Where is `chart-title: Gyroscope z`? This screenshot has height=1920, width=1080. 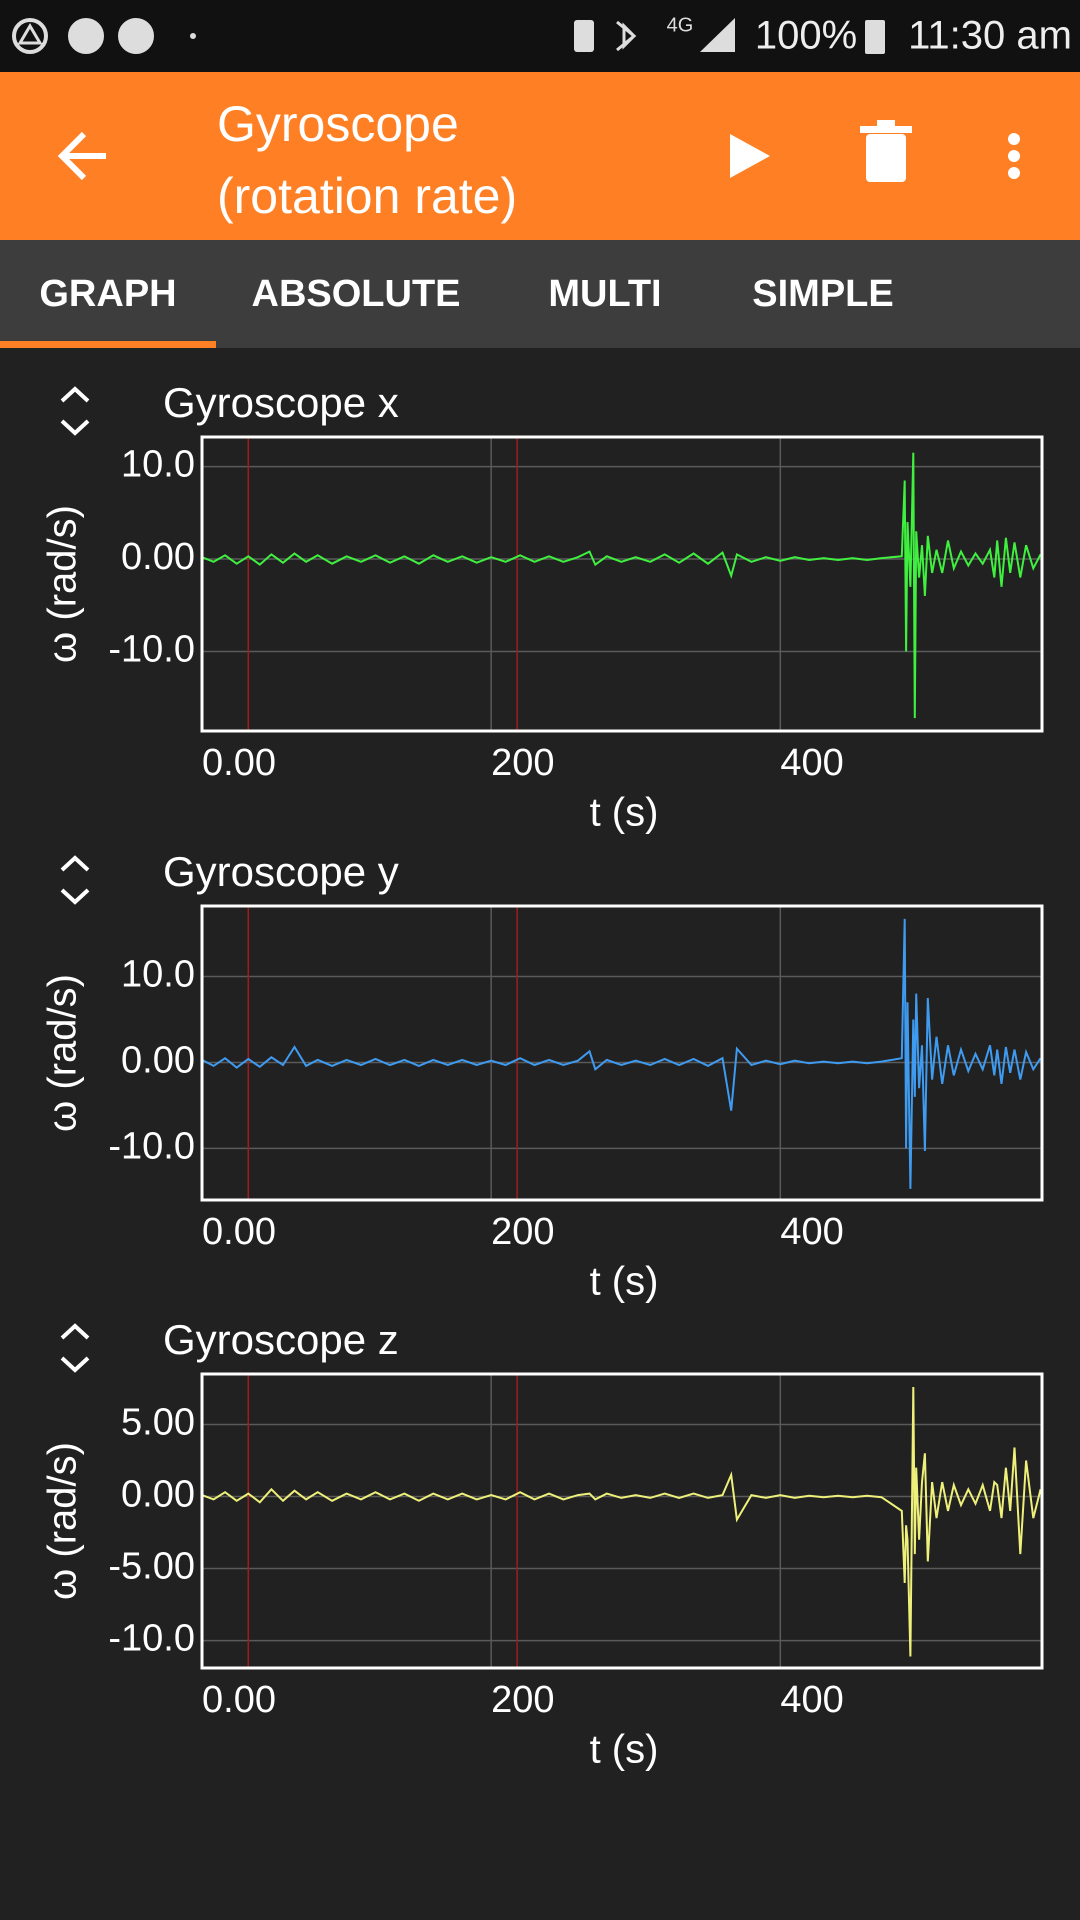 chart-title: Gyroscope z is located at coordinates (281, 1339).